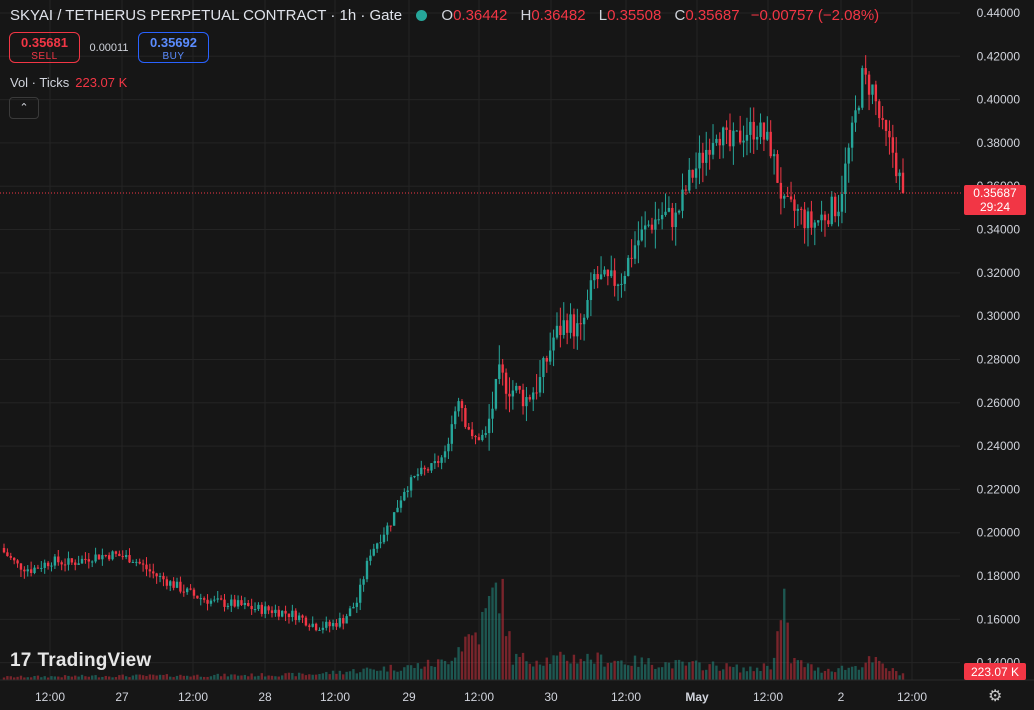 This screenshot has height=710, width=1034. Describe the element at coordinates (21, 660) in the screenshot. I see `tradingview-logo-mark: 17` at that location.